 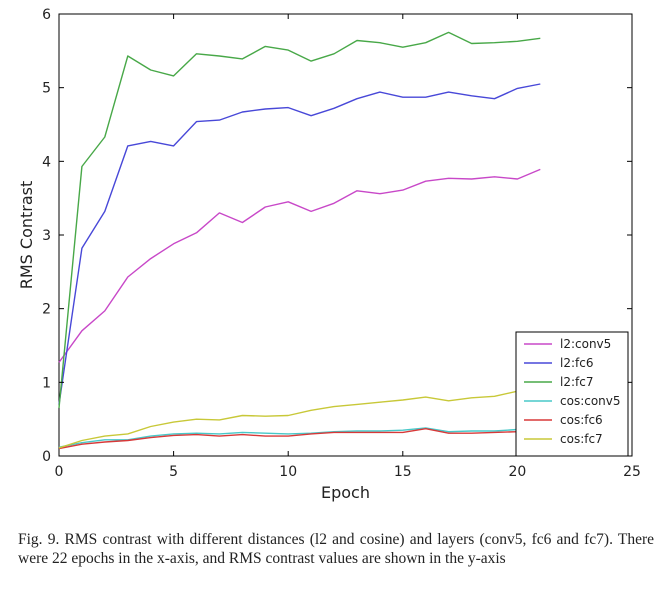 What do you see at coordinates (576, 363) in the screenshot?
I see `legend-label-1: l2:fc6` at bounding box center [576, 363].